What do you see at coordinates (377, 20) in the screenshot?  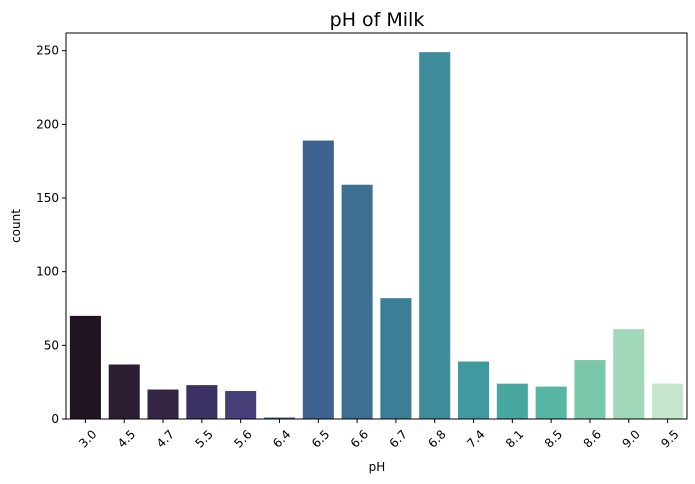 I see `chart-title: pH of Milk` at bounding box center [377, 20].